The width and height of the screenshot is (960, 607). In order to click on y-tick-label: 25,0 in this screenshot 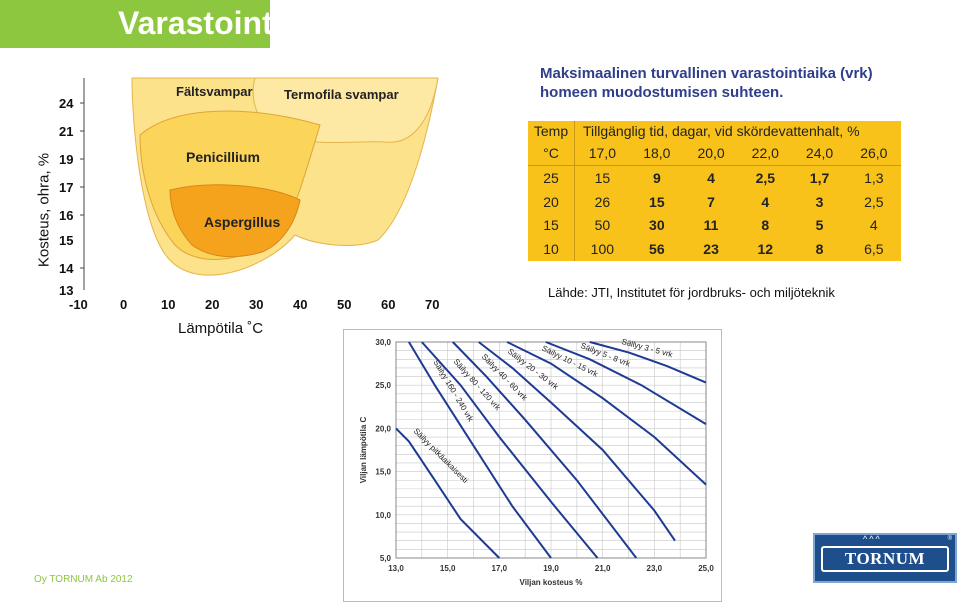, I will do `click(383, 385)`.